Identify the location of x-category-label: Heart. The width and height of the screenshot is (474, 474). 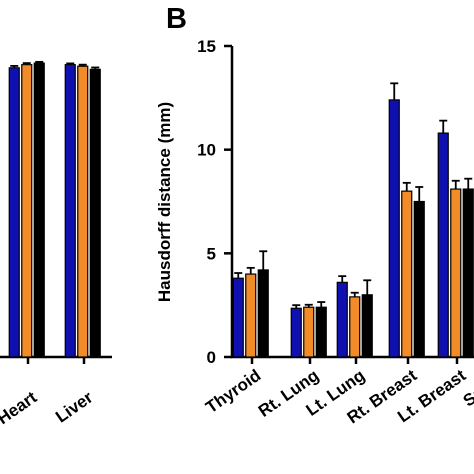
(20, 408).